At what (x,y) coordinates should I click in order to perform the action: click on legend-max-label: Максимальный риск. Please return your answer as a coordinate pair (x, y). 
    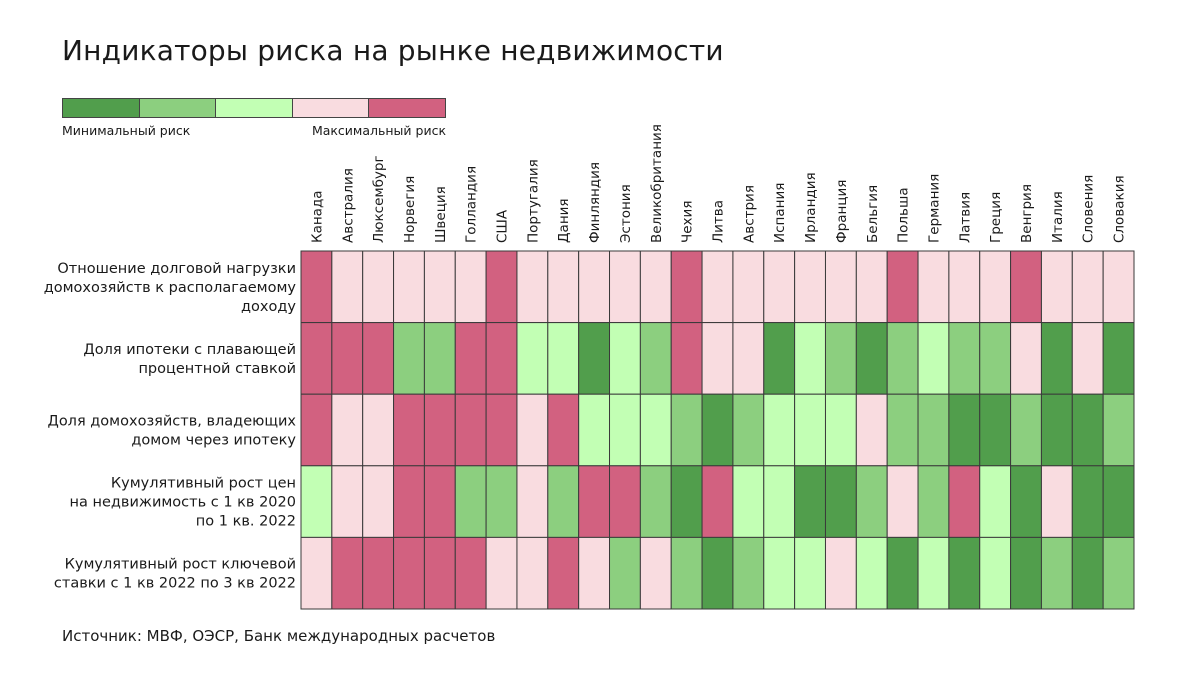
    Looking at the image, I should click on (378, 130).